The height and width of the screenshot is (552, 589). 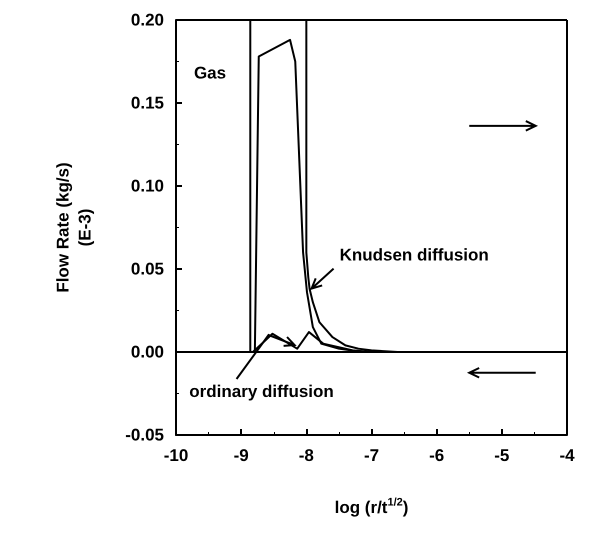 I want to click on y-tick-label: 0.10, so click(x=147, y=186).